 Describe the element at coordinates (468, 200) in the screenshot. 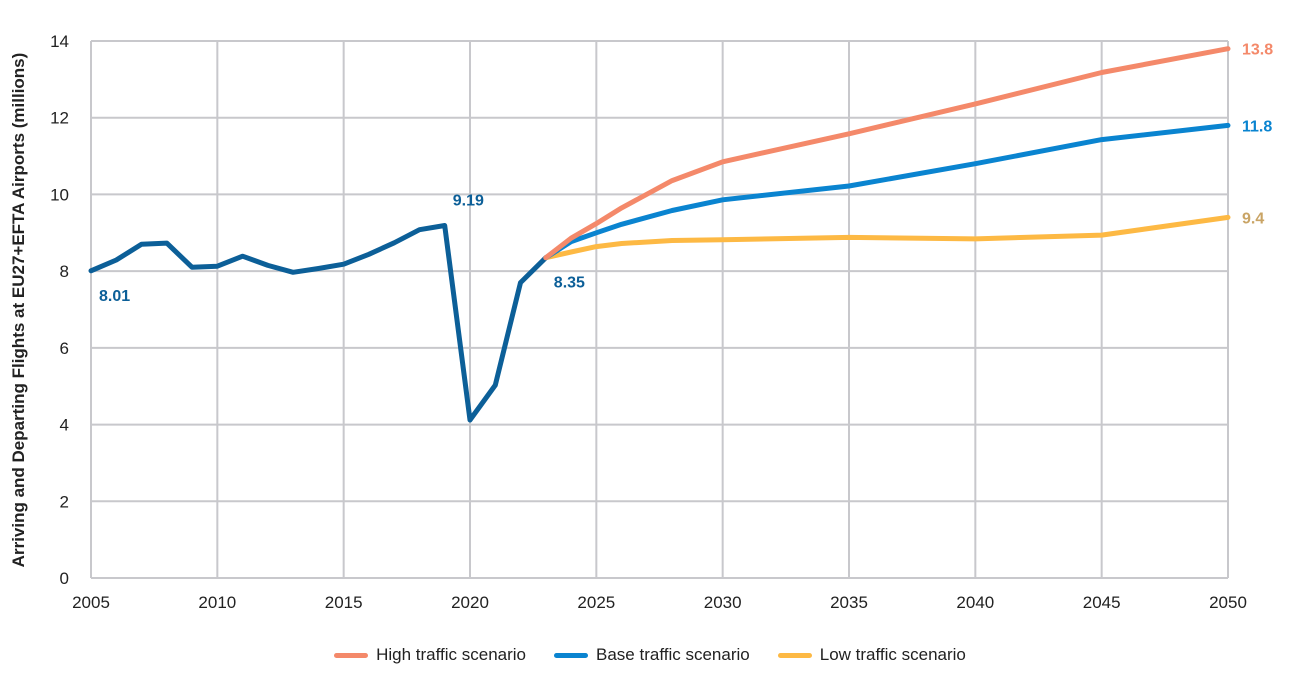

I see `data-label: 9.19` at that location.